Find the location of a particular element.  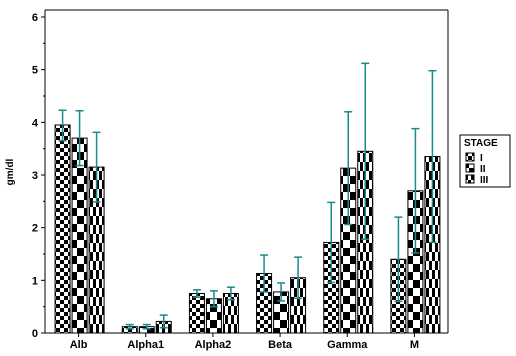

legend-swatch-stage-iii is located at coordinates (470, 179).